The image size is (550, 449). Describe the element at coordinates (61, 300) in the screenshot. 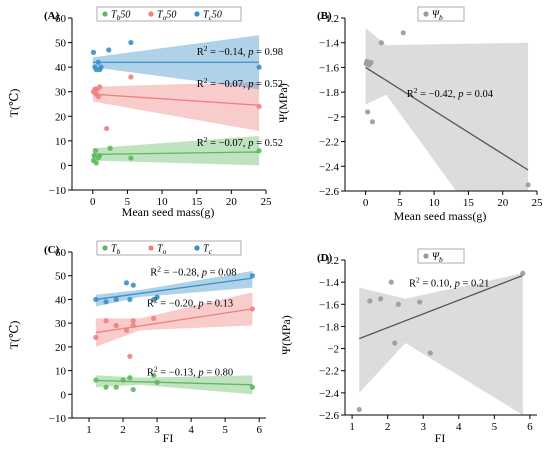

I see `y-tick-label: 40` at that location.